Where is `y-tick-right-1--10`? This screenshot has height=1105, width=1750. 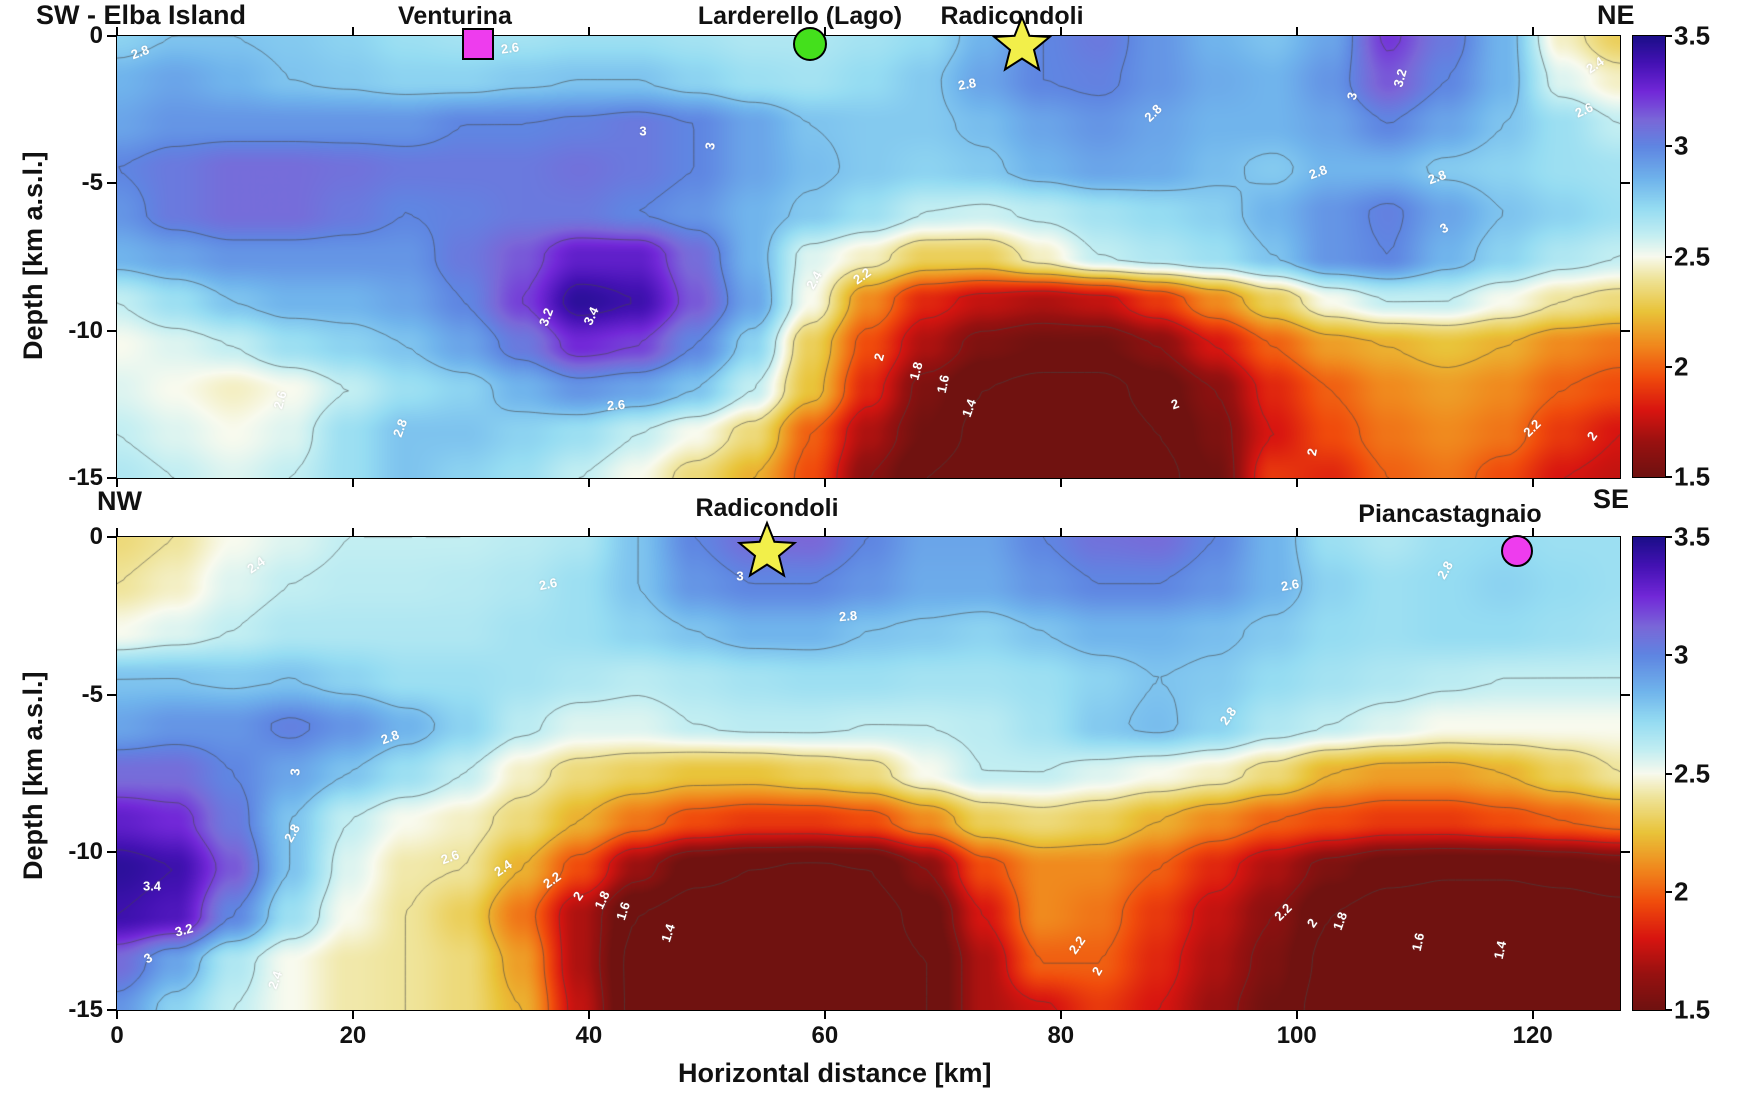
y-tick-right-1--10 is located at coordinates (1625, 852).